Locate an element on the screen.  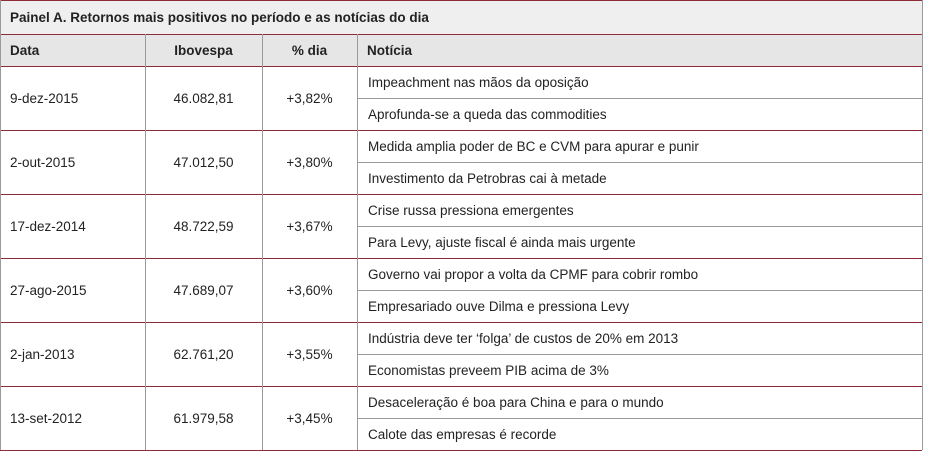
date-cell: 17-dez-2014 is located at coordinates (48, 226).